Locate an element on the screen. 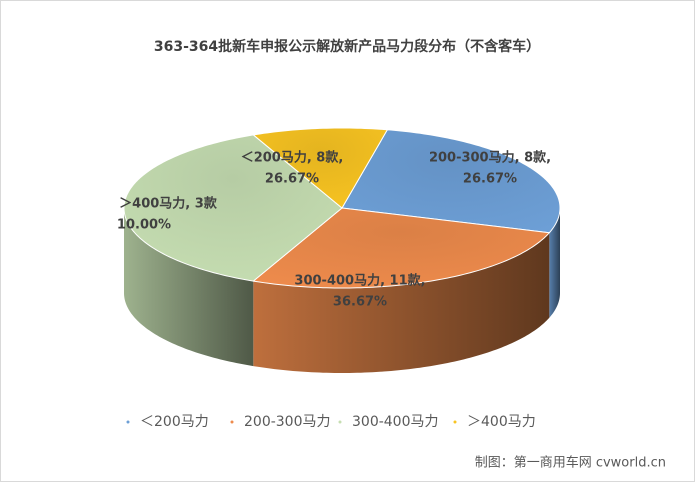 Image resolution: width=695 pixels, height=482 pixels. legend-label: ＜200马力 is located at coordinates (174, 422).